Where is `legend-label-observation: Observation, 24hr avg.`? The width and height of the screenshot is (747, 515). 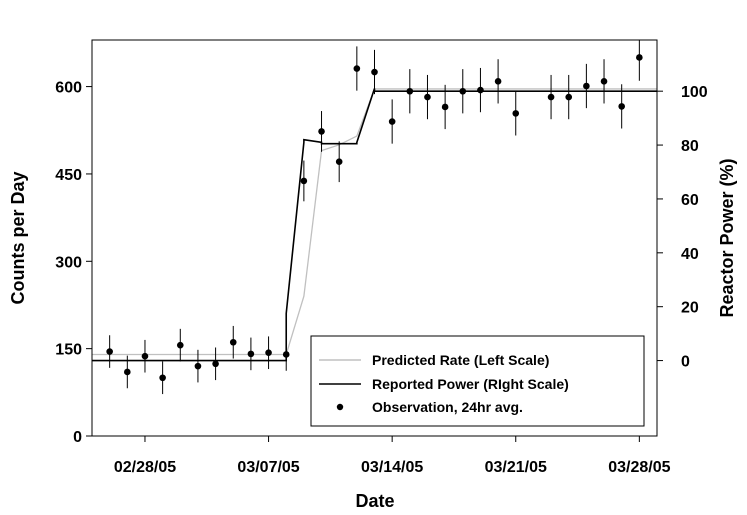
legend-label-observation: Observation, 24hr avg. is located at coordinates (447, 407).